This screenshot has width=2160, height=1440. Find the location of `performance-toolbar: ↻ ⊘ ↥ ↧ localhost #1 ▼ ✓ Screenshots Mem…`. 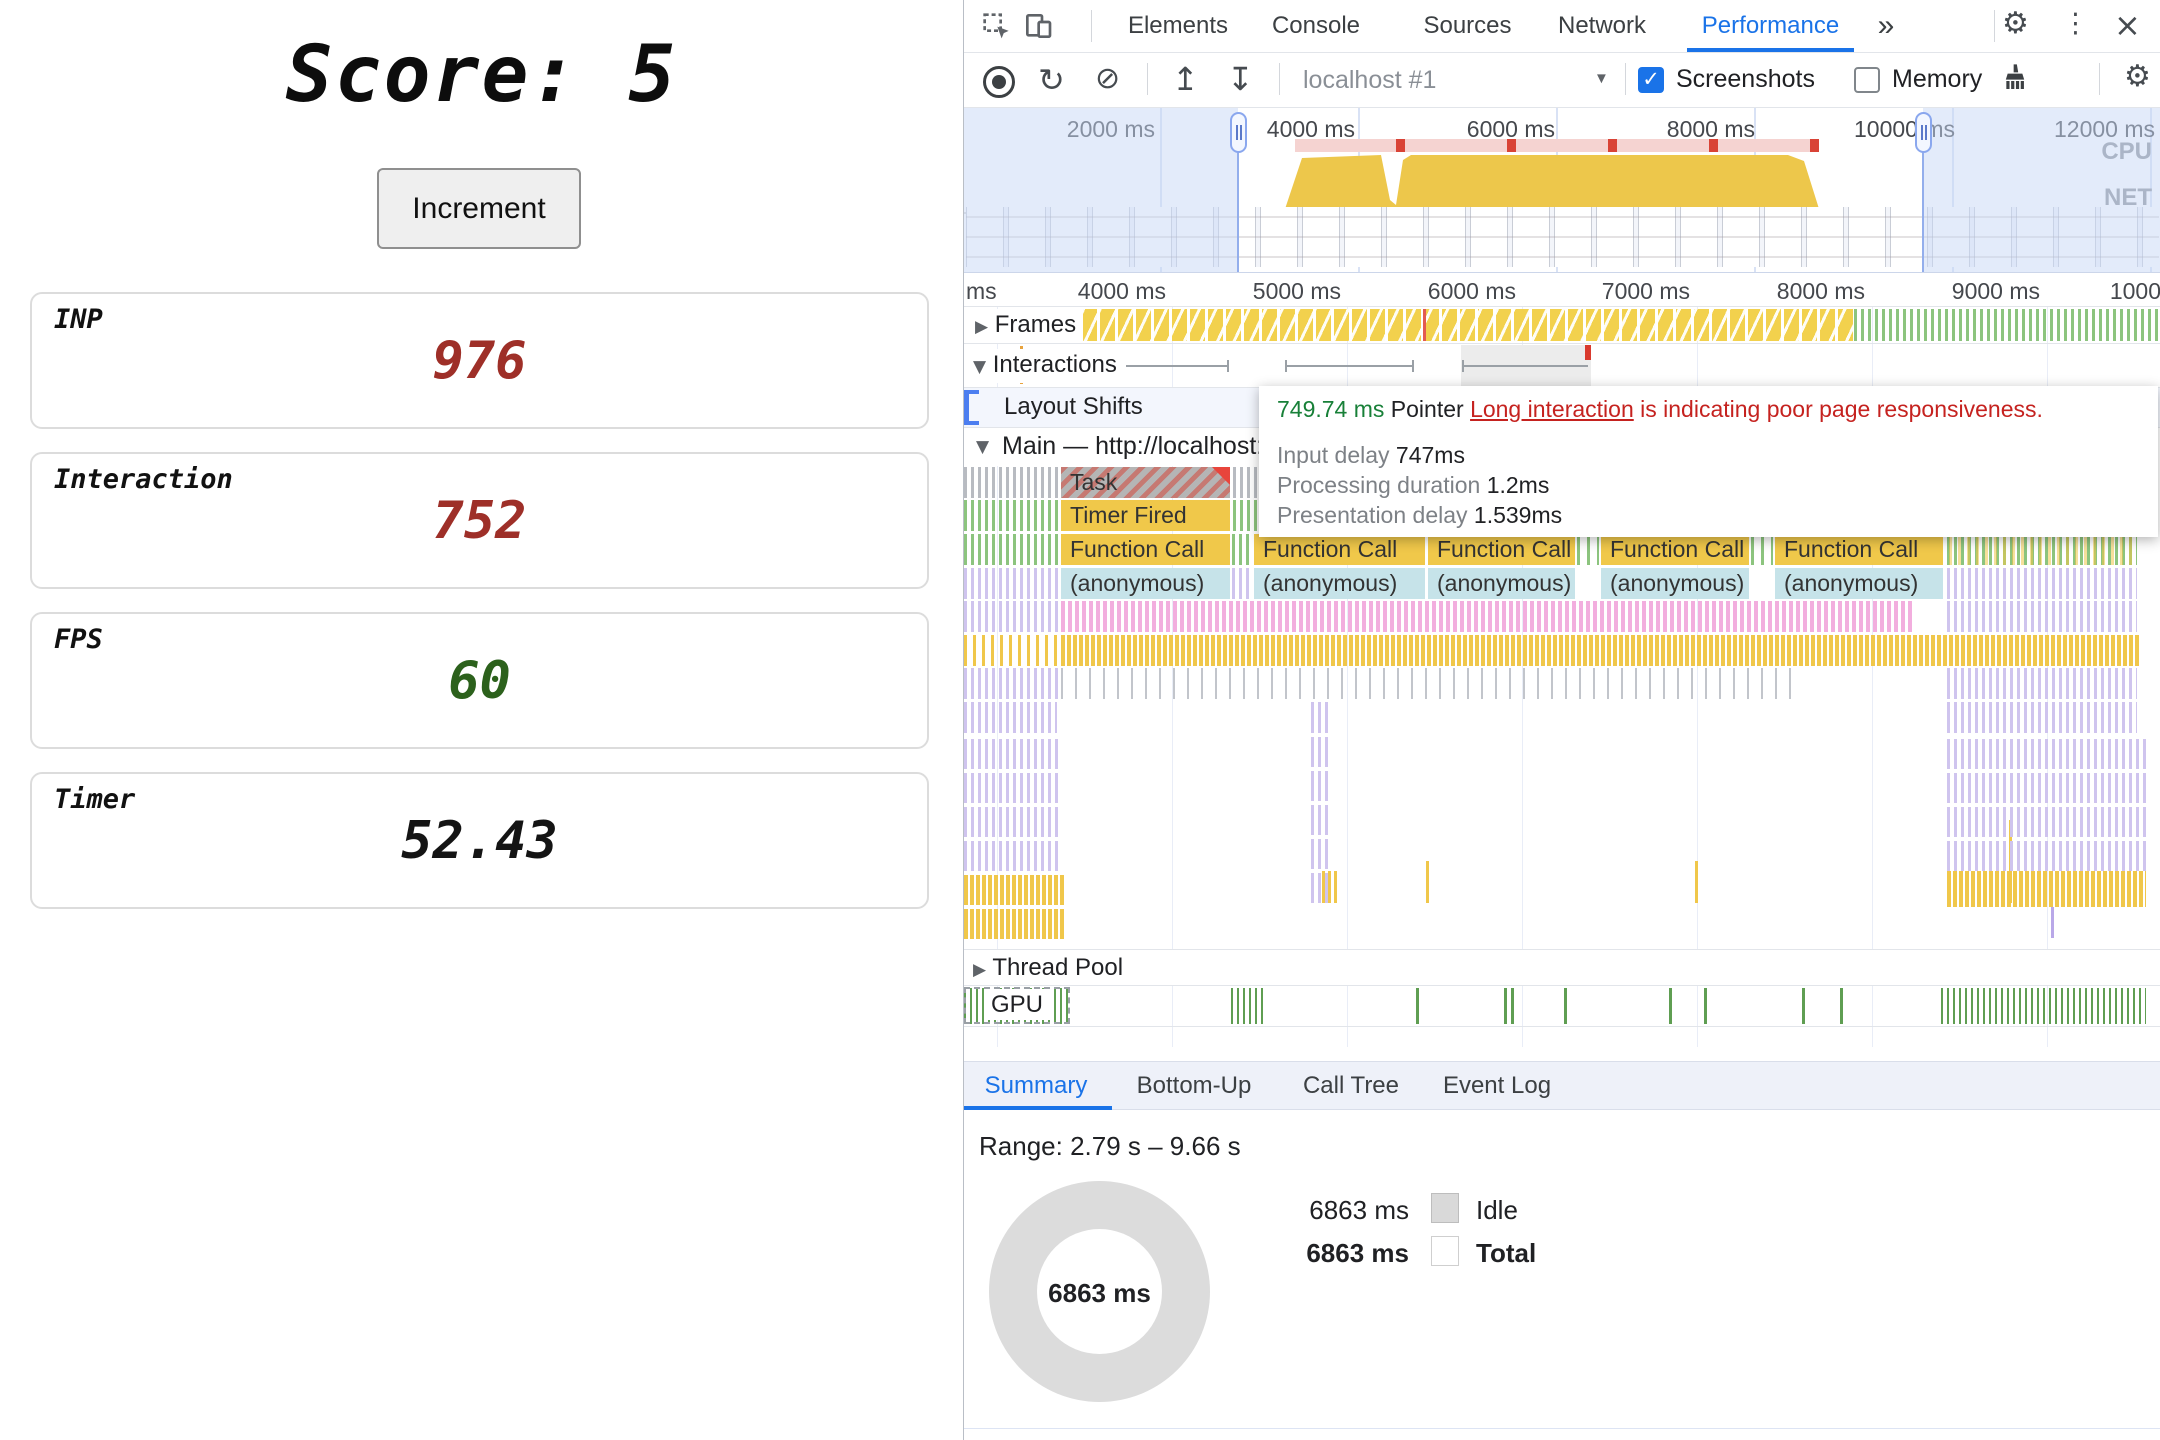

performance-toolbar: ↻ ⊘ ↥ ↧ localhost #1 ▼ ✓ Screenshots Mem… is located at coordinates (1562, 80).